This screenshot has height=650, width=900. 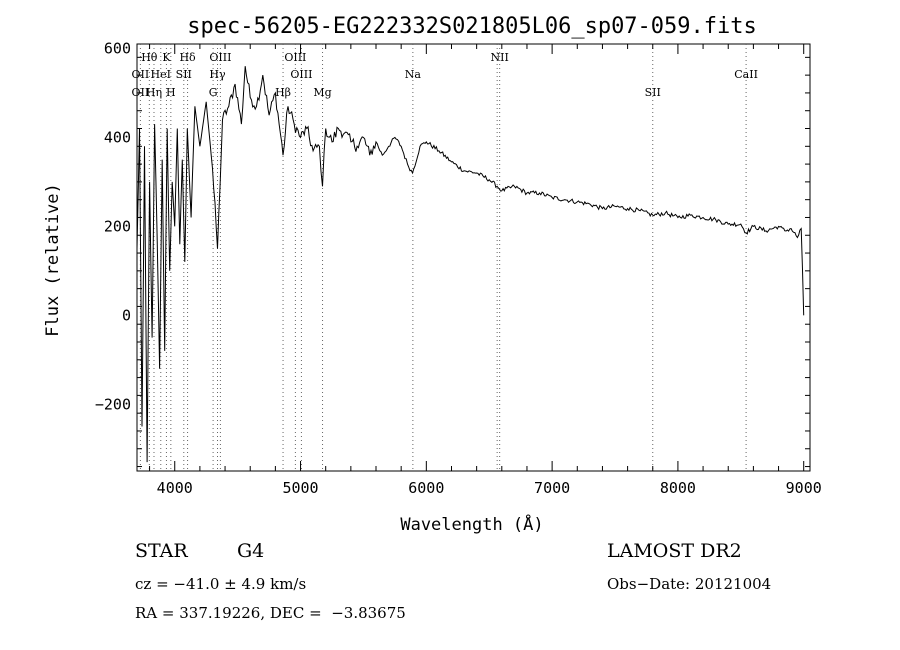 What do you see at coordinates (53, 260) in the screenshot?
I see `y-axis-label: Flux (relative)` at bounding box center [53, 260].